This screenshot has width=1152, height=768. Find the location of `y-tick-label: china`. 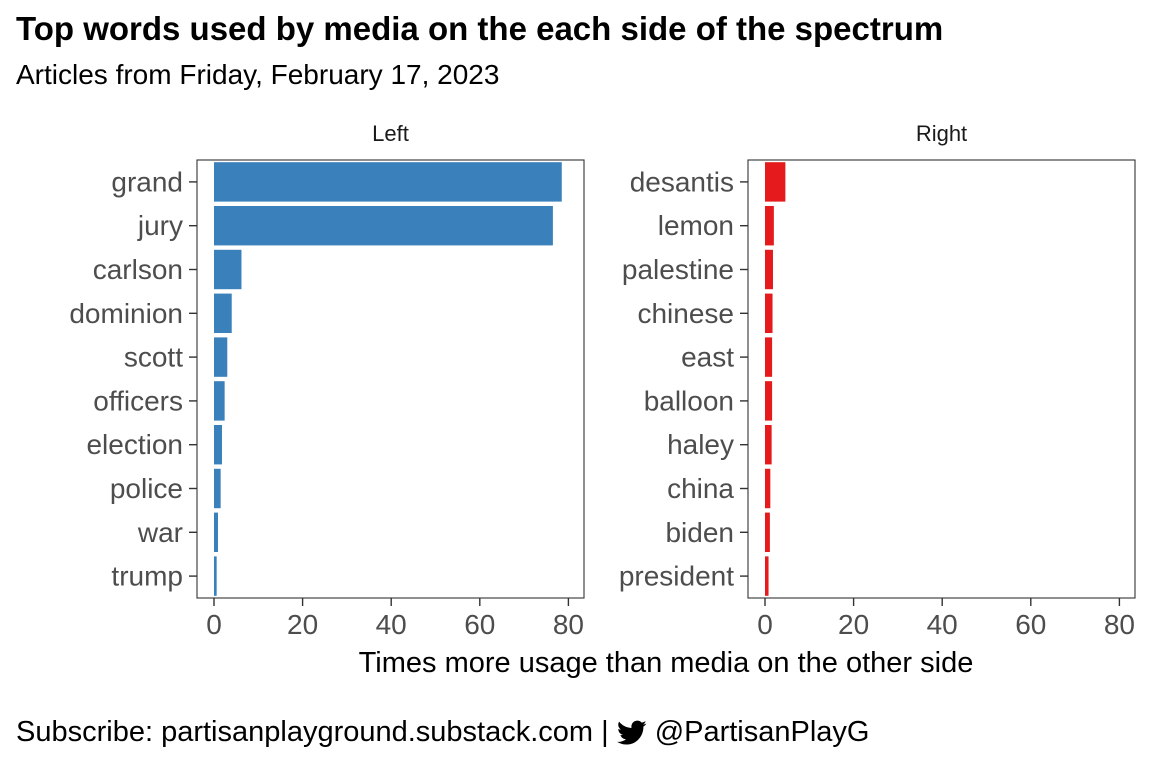

y-tick-label: china is located at coordinates (700, 488).